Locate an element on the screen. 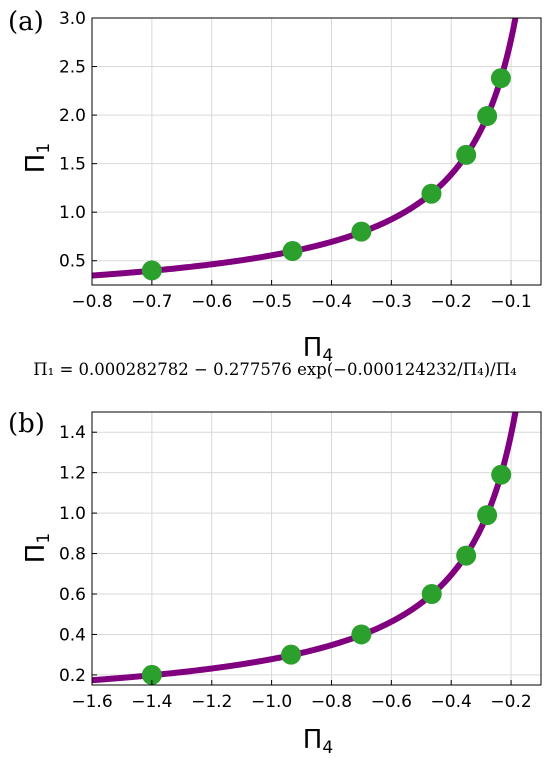 The image size is (550, 758). panel-b-x-tick-label: −0.4 is located at coordinates (451, 702).